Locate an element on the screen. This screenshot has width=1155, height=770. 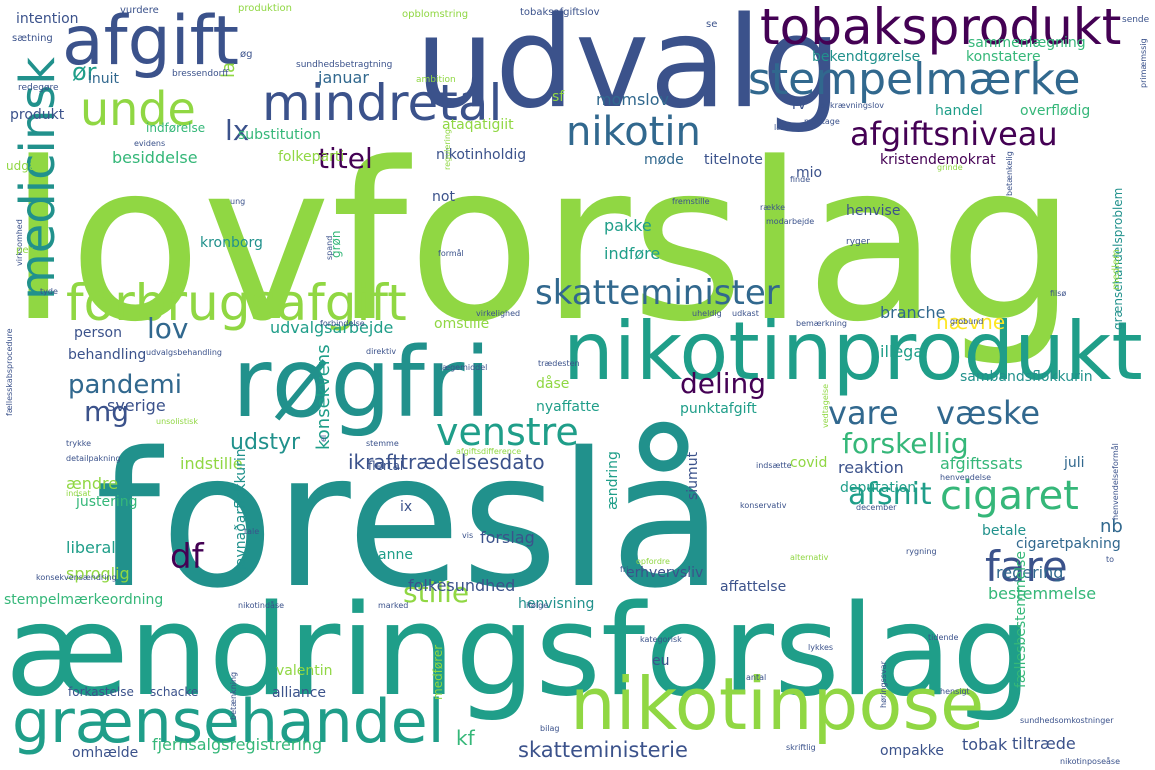
word: reaktion is located at coordinates (871, 467).